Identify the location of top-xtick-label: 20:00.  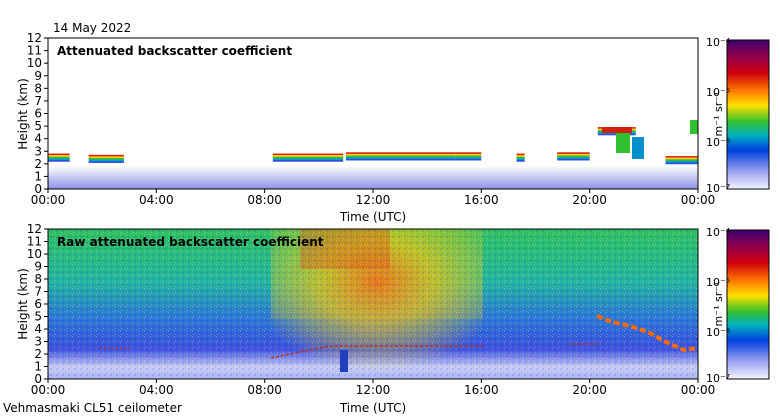
(589, 200).